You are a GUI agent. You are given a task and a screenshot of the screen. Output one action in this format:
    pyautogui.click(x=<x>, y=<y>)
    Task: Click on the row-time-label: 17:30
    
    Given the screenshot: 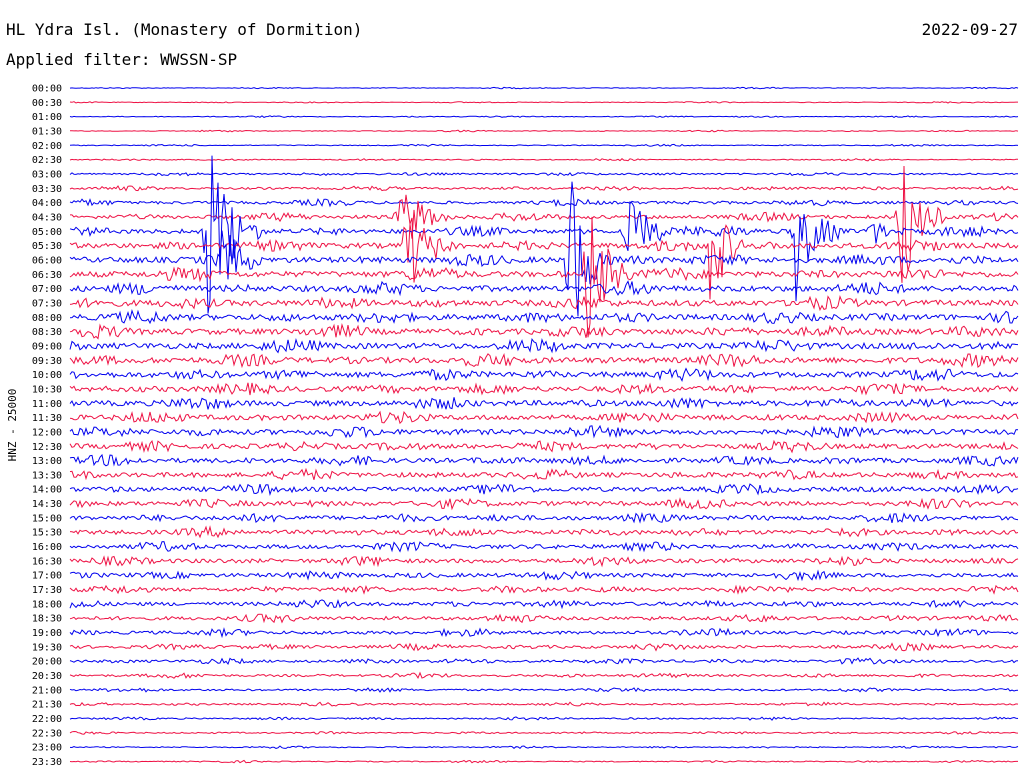 What is the action you would take?
    pyautogui.click(x=47, y=590)
    